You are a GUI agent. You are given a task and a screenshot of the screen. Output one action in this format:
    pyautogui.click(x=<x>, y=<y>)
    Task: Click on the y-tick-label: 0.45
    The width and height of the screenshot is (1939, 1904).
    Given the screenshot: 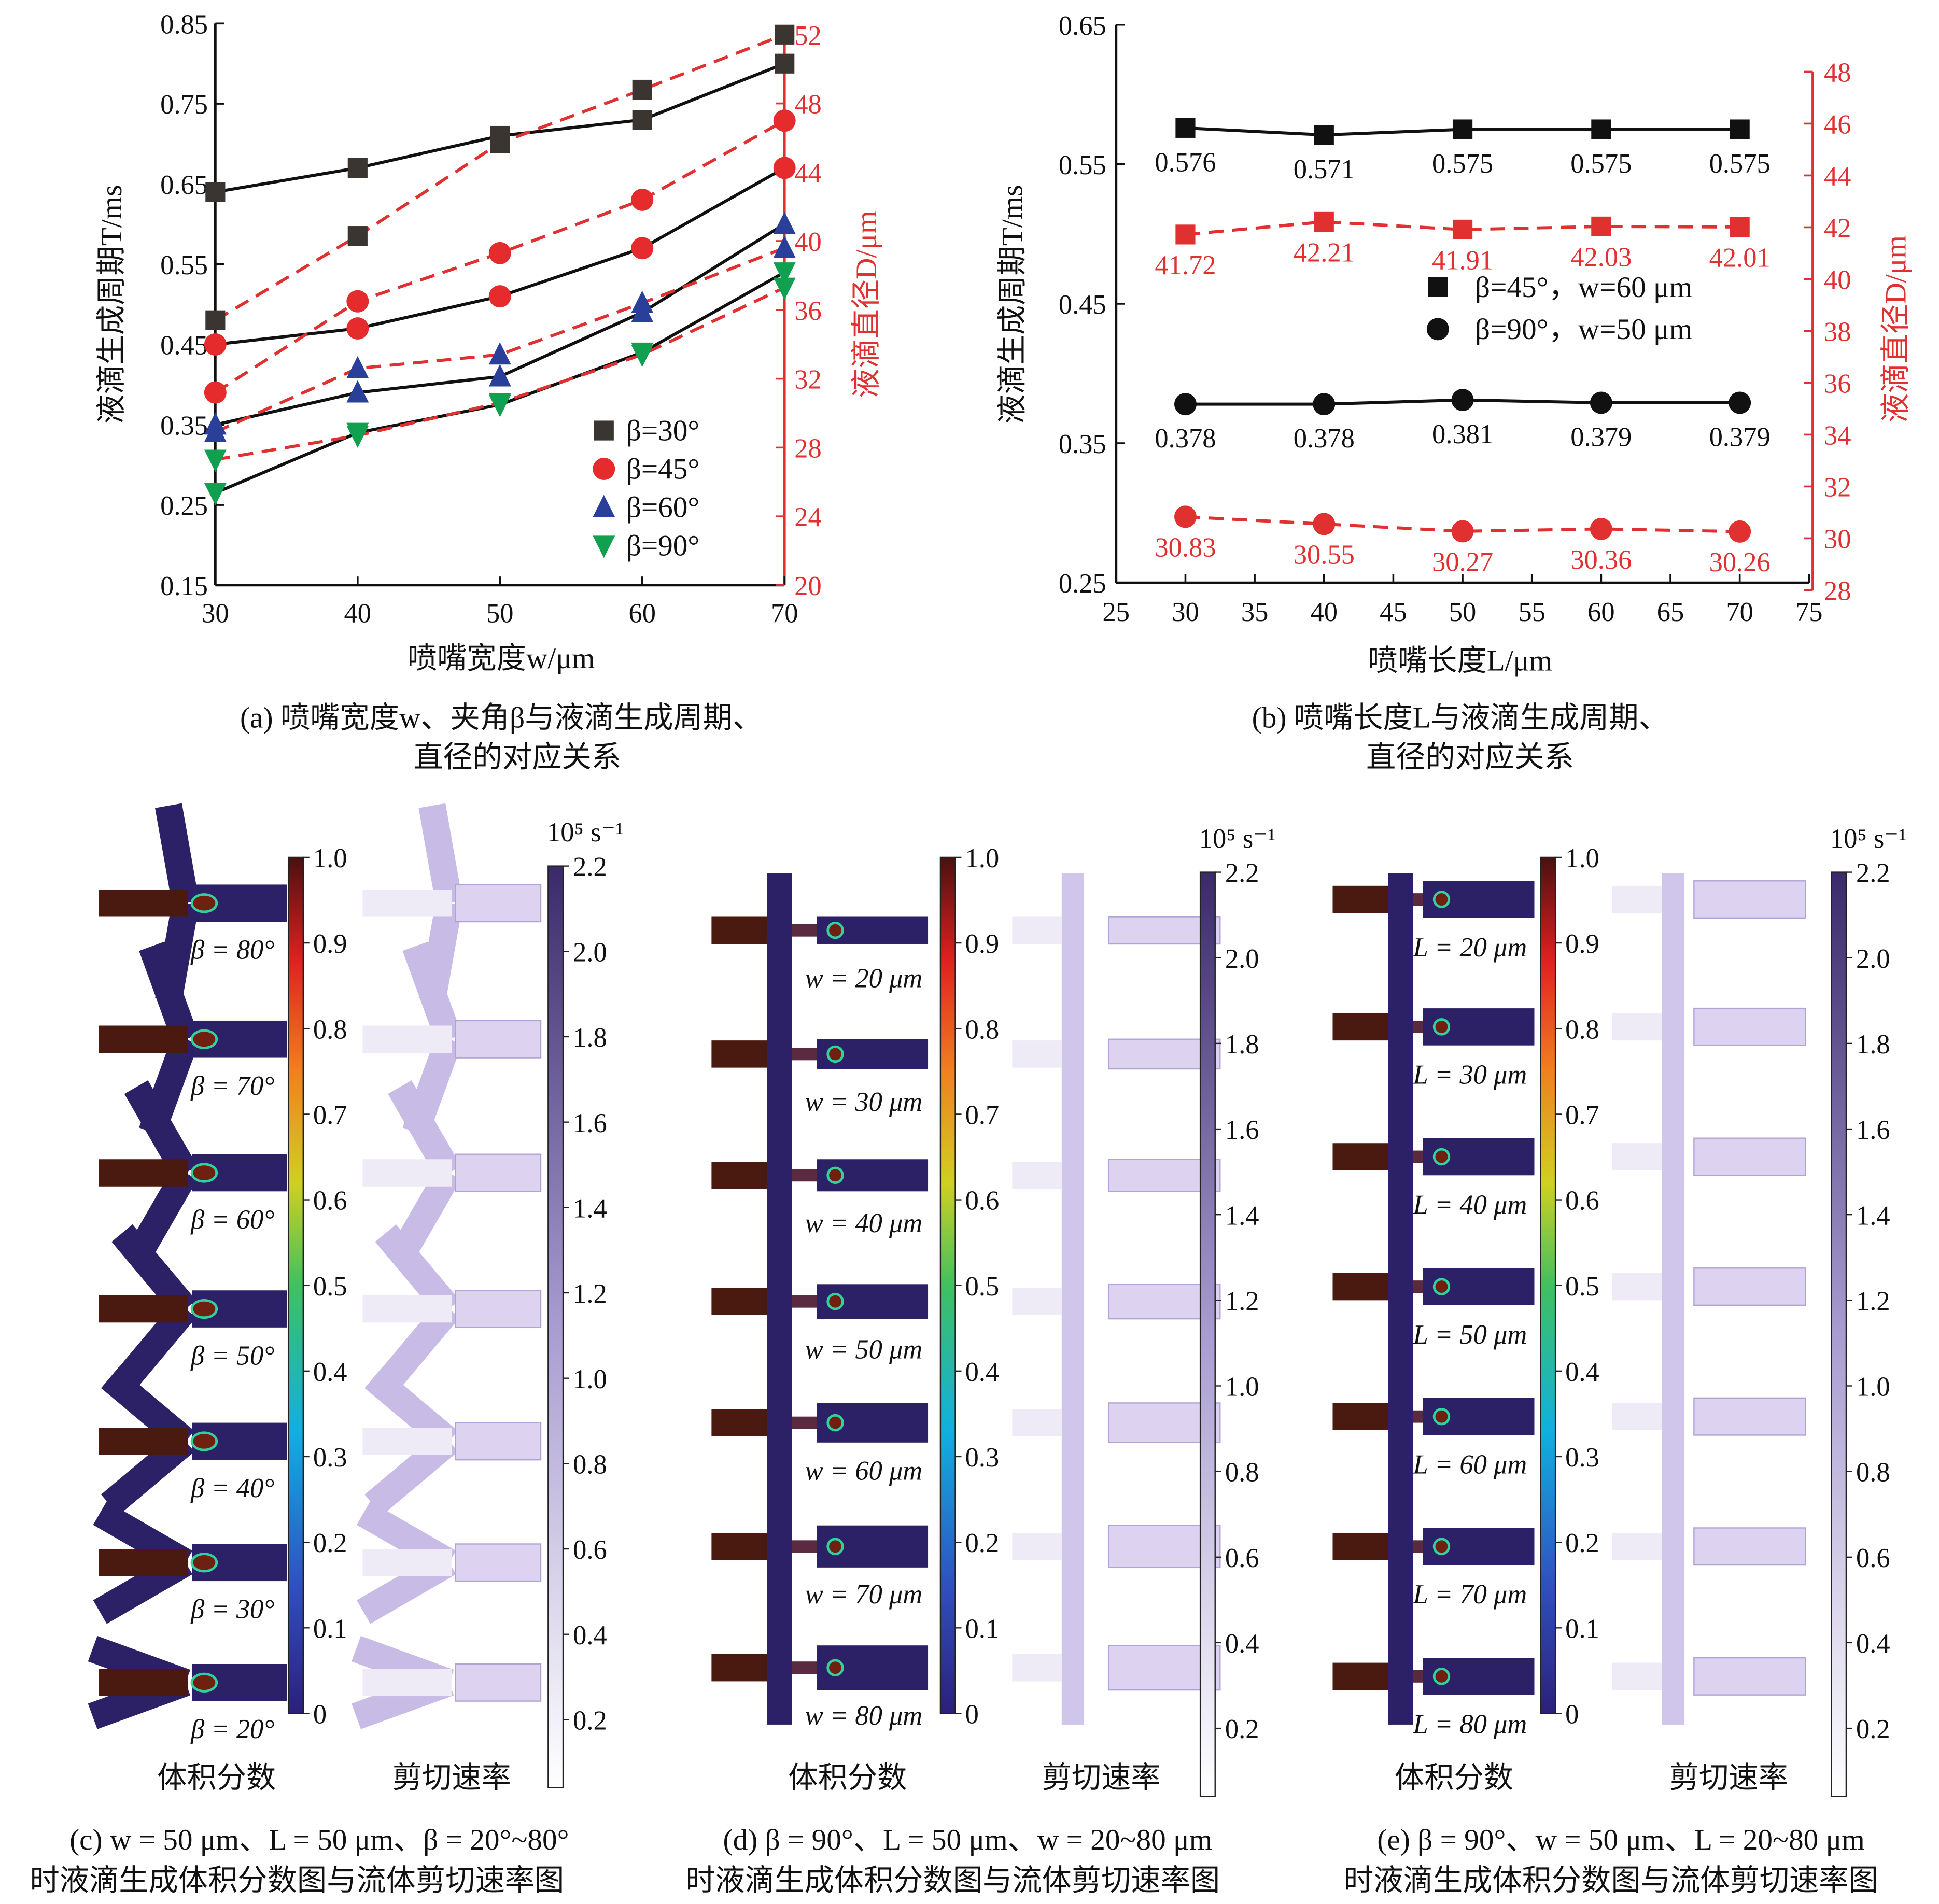 What is the action you would take?
    pyautogui.click(x=184, y=346)
    